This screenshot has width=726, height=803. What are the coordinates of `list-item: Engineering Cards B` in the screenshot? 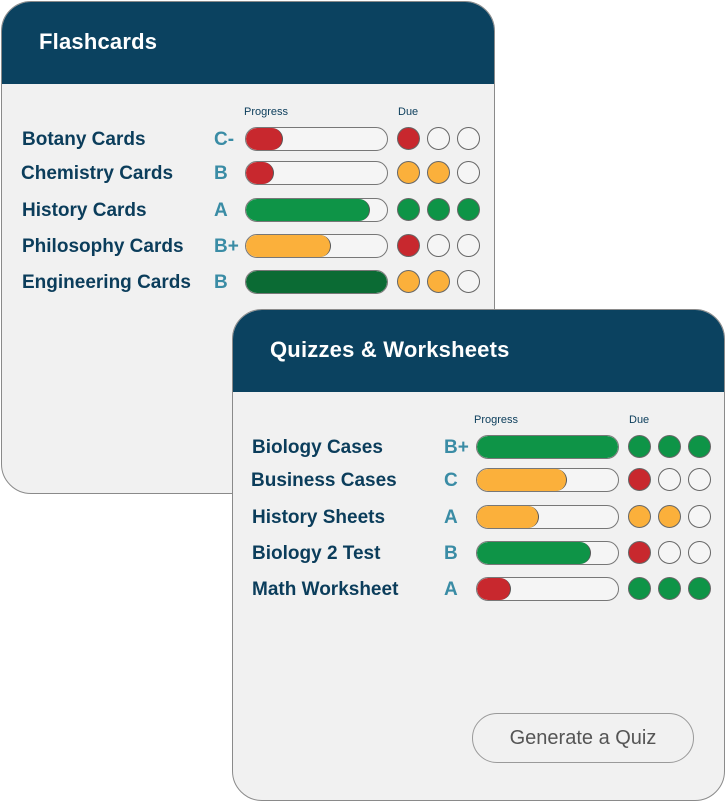 It's located at (248, 283).